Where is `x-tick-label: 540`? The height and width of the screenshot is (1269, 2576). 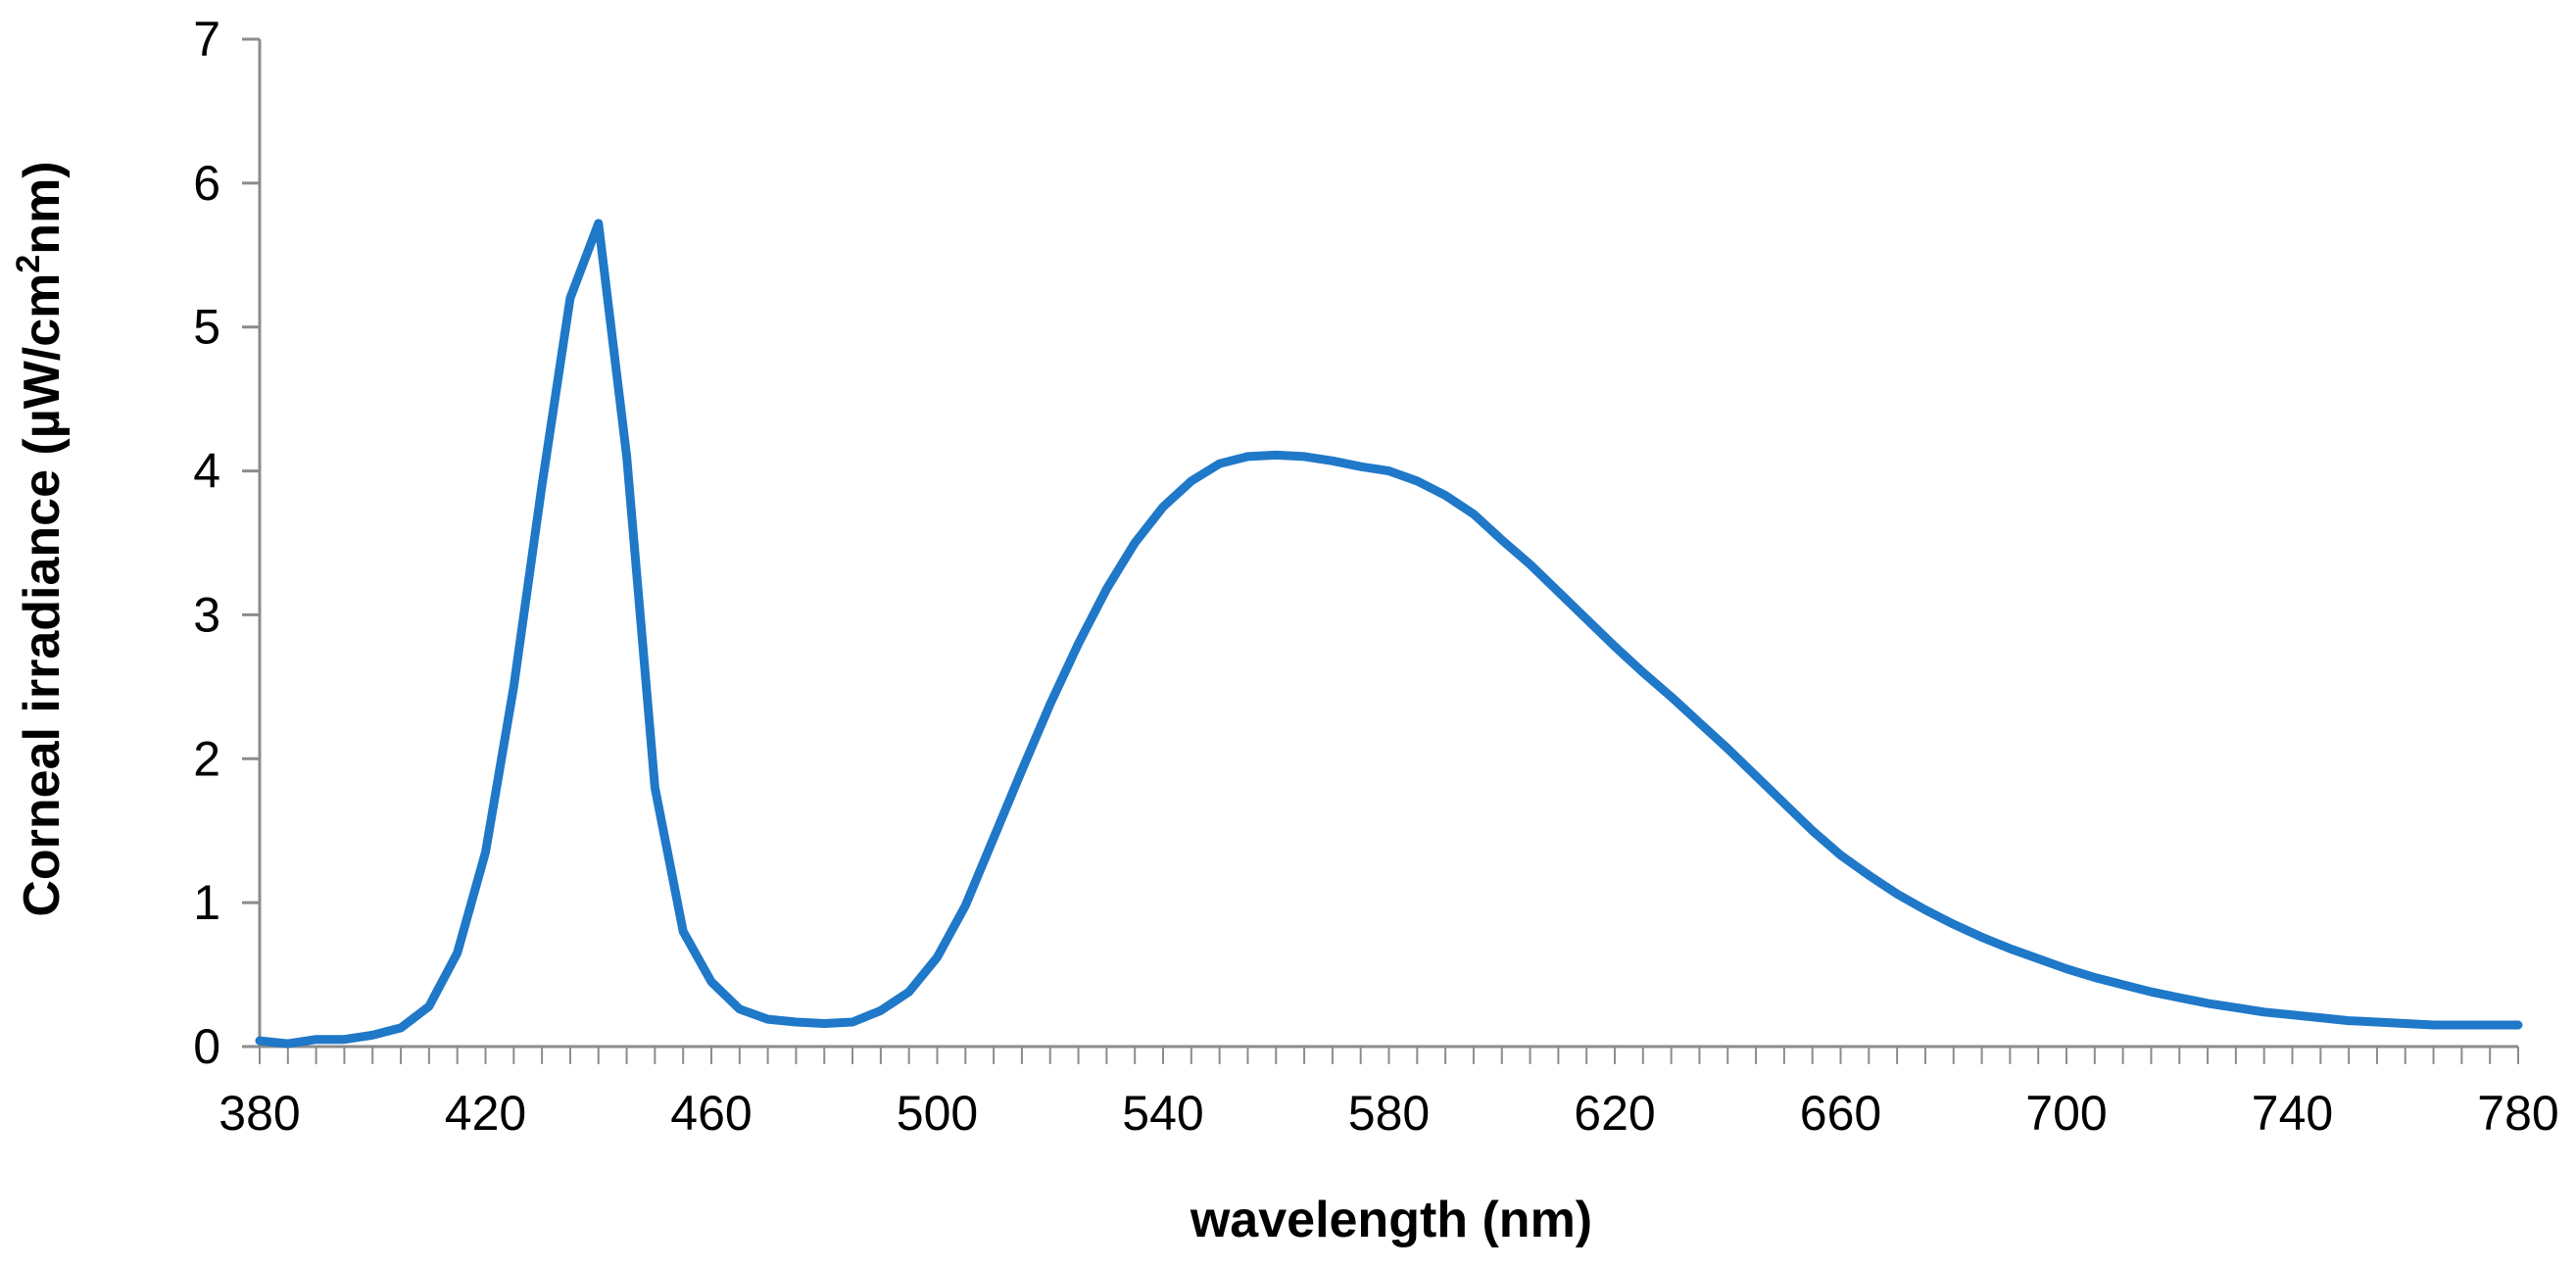
x-tick-label: 540 is located at coordinates (1162, 1113).